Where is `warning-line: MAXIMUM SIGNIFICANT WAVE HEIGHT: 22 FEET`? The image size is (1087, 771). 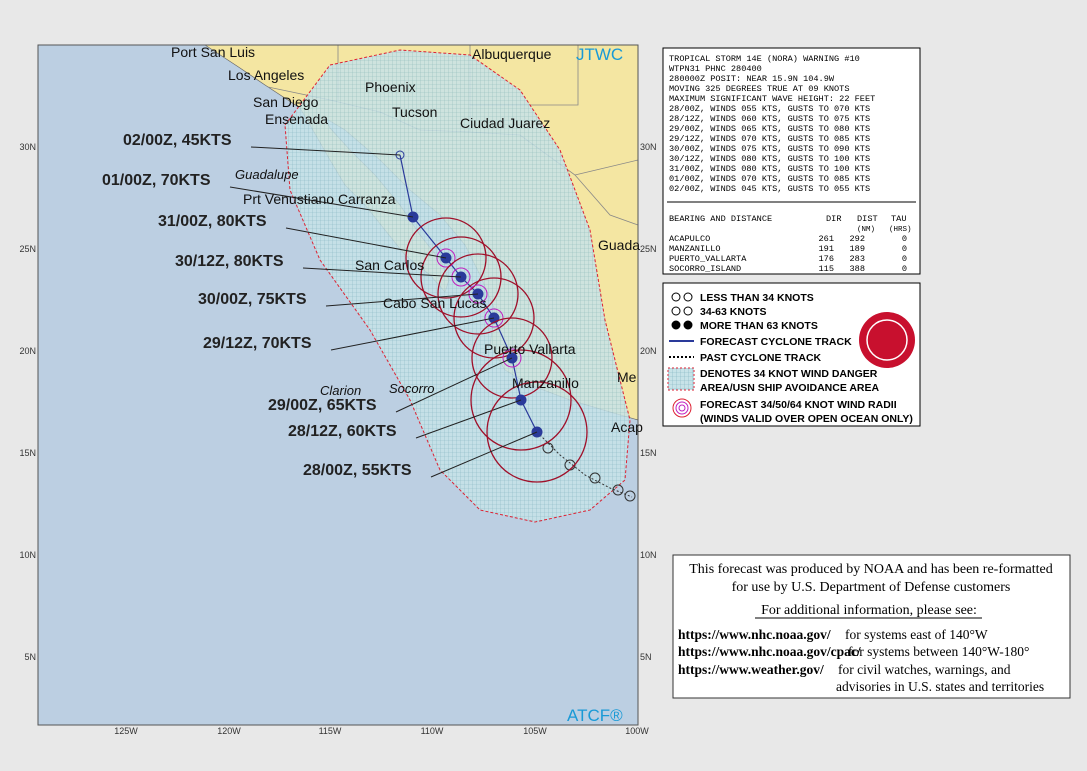 warning-line: MAXIMUM SIGNIFICANT WAVE HEIGHT: 22 FEET is located at coordinates (772, 99).